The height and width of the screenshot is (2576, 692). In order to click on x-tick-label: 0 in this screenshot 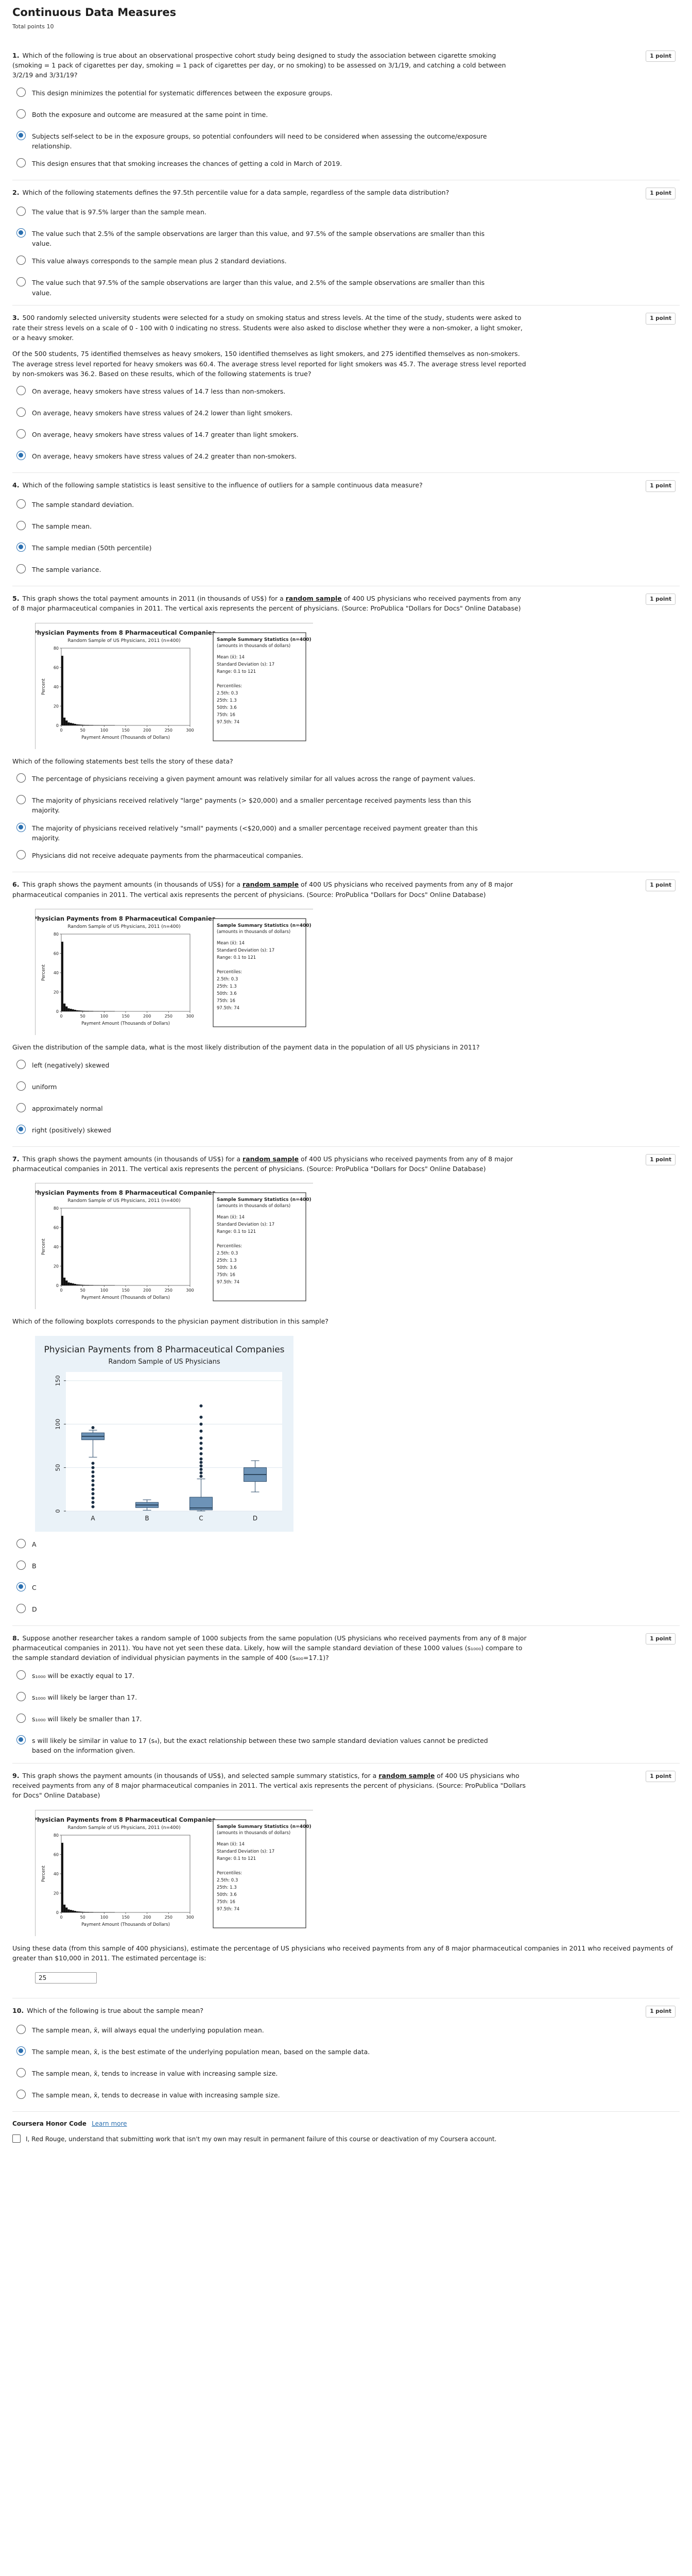, I will do `click(61, 1917)`.